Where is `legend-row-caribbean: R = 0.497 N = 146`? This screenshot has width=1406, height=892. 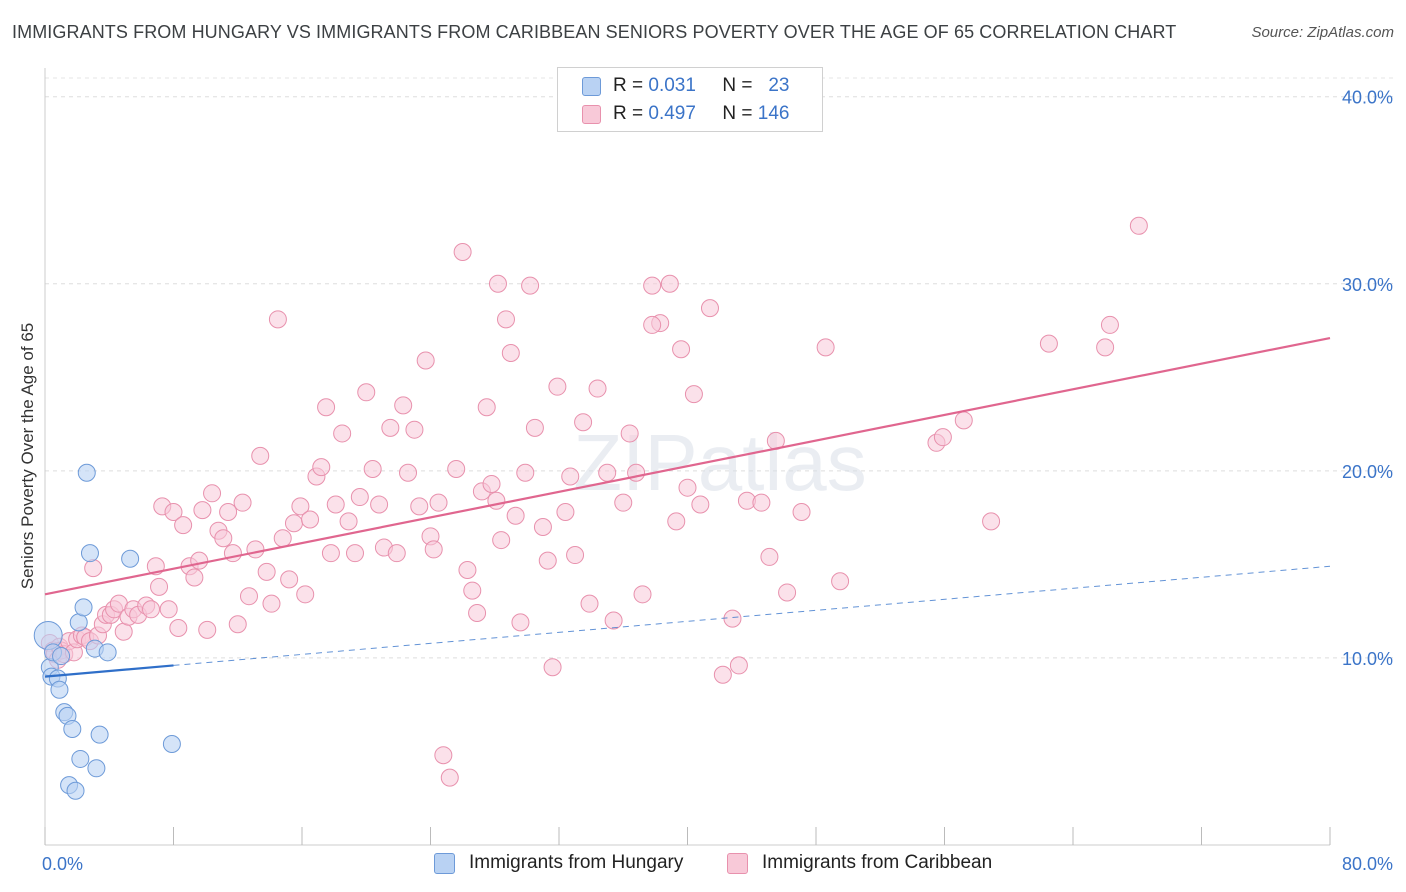 legend-row-caribbean: R = 0.497 N = 146 is located at coordinates (685, 114).